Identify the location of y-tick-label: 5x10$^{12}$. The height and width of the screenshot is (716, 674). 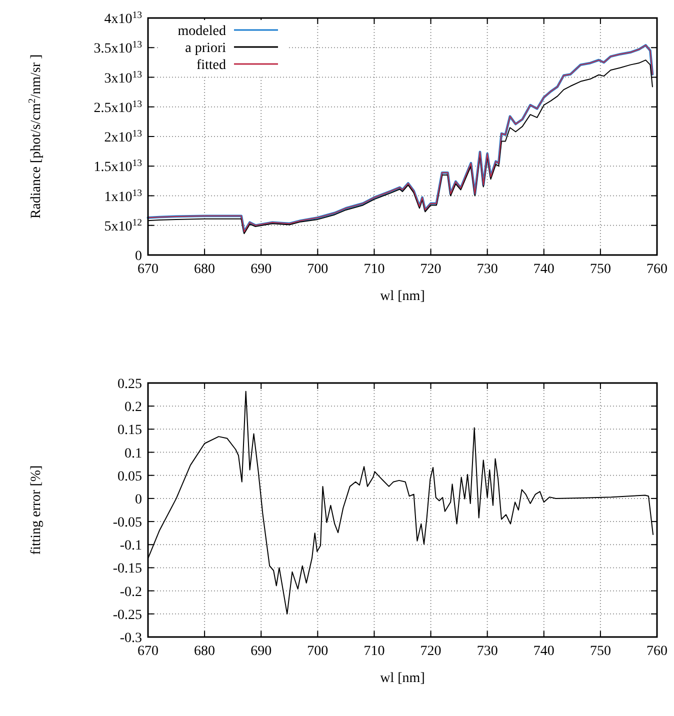
(123, 225).